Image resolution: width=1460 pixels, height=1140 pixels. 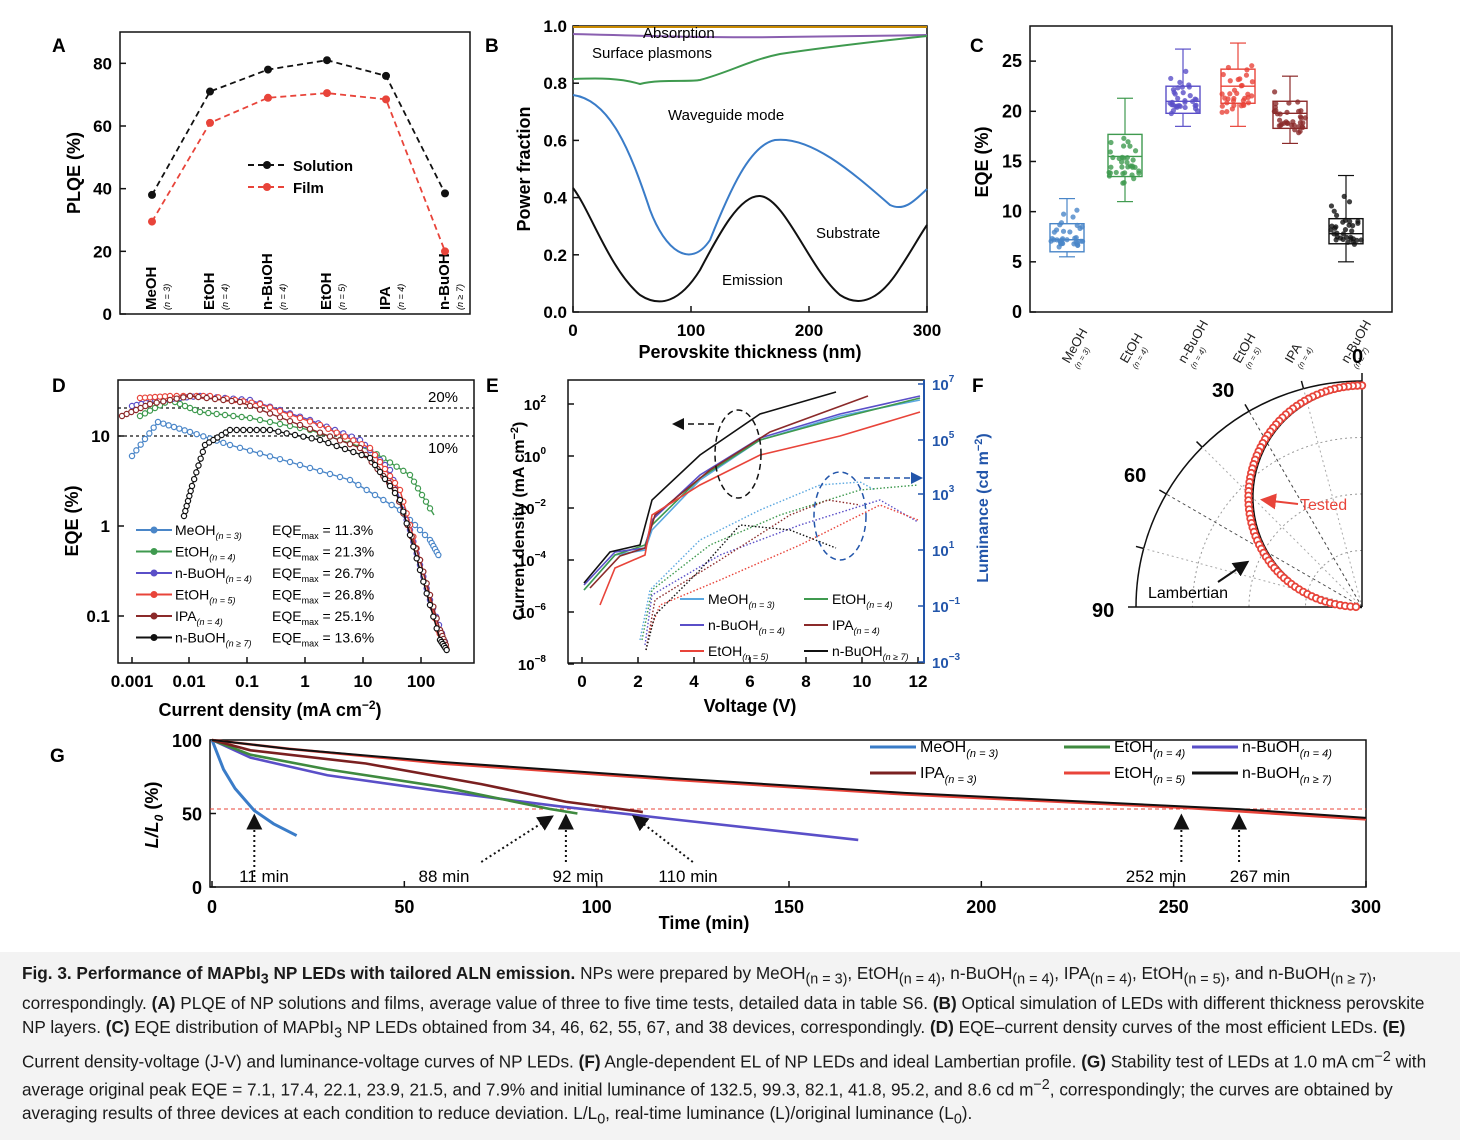 What do you see at coordinates (726, 115) in the screenshot?
I see `label-waveguide: Waveguide mode` at bounding box center [726, 115].